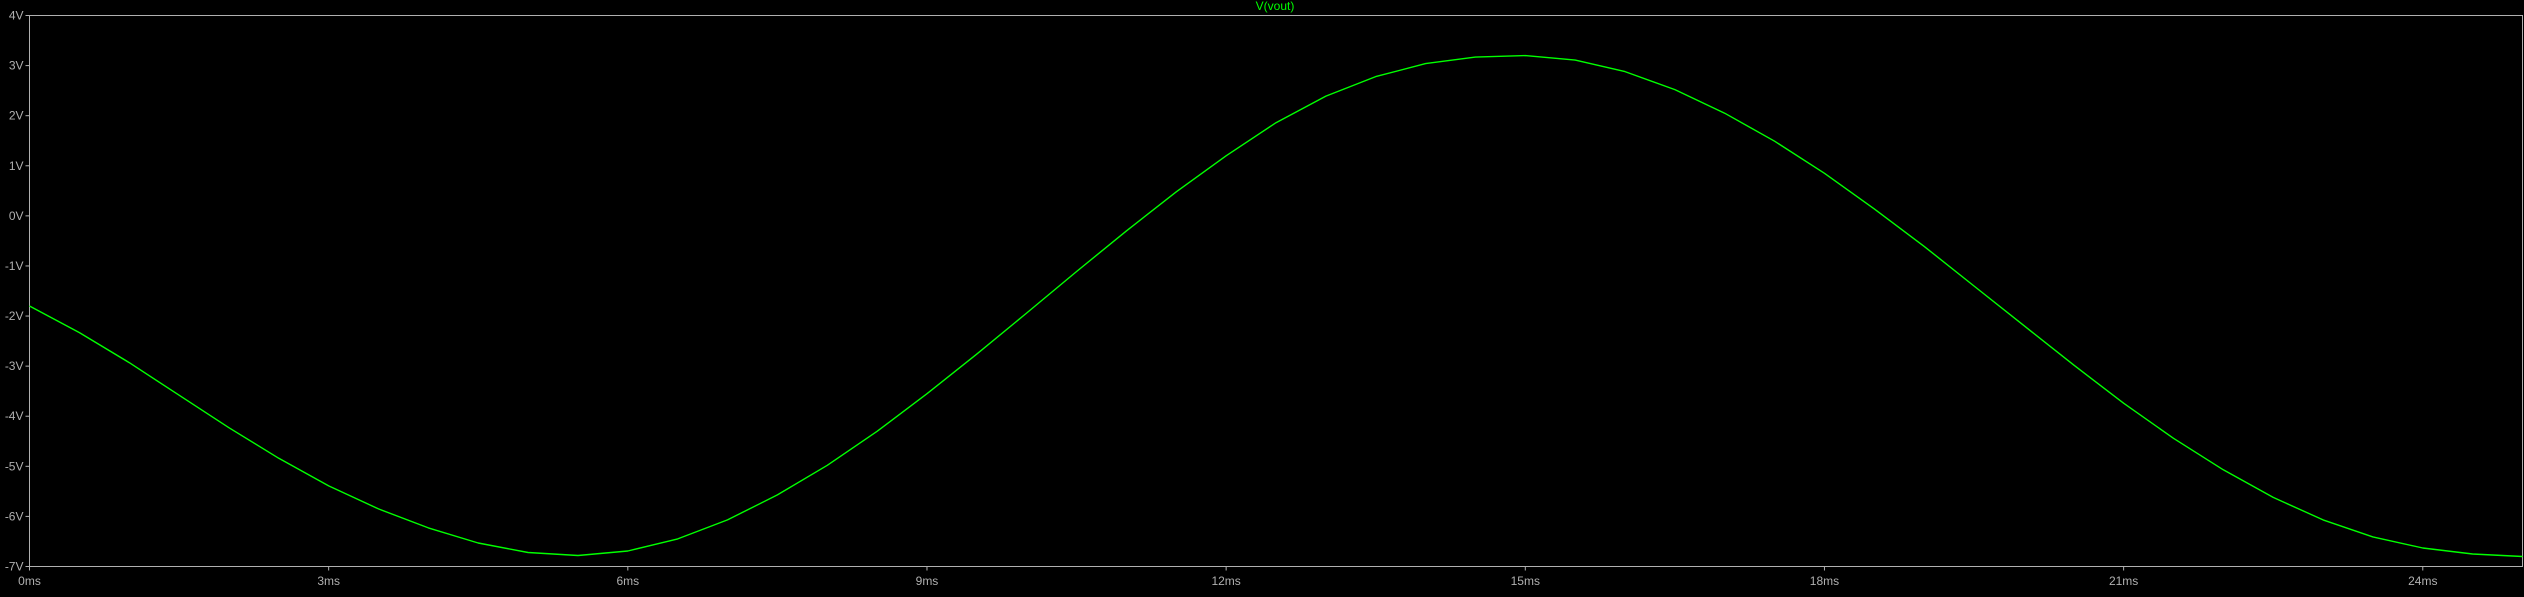 This screenshot has width=2524, height=597. What do you see at coordinates (16, 66) in the screenshot?
I see `y-tick-label: 3V` at bounding box center [16, 66].